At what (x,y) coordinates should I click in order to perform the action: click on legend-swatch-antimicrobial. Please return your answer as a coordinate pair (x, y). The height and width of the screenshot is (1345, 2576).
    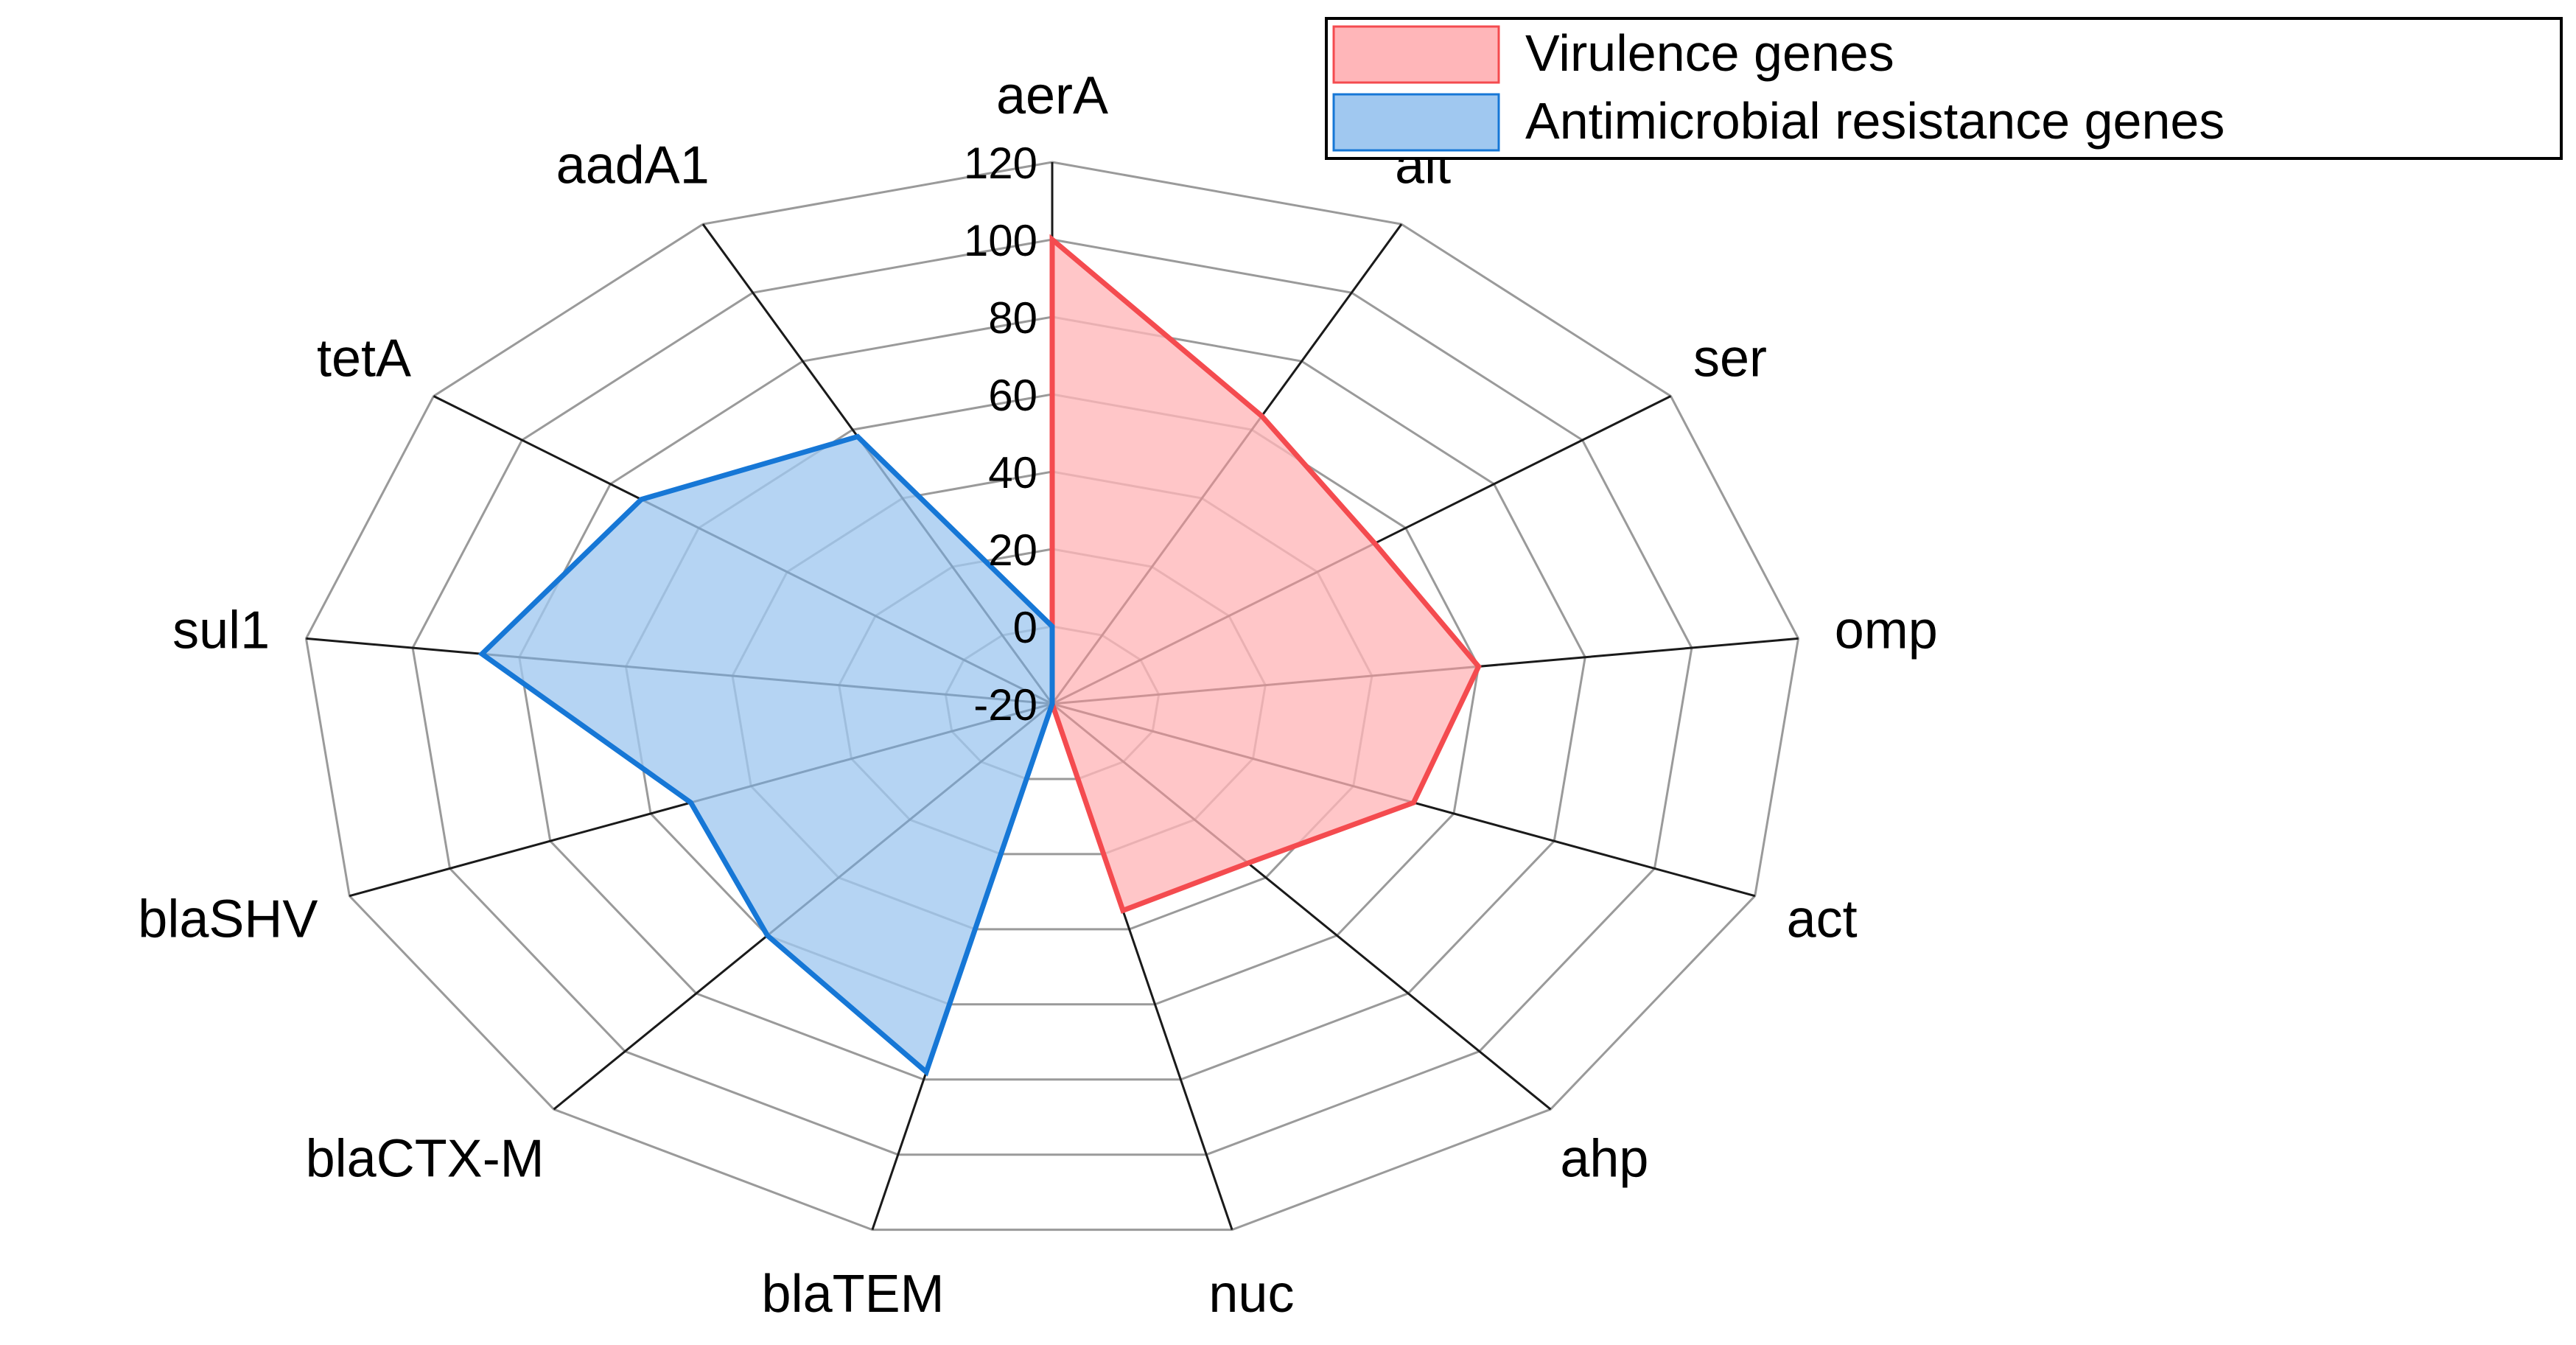
    Looking at the image, I should click on (1416, 122).